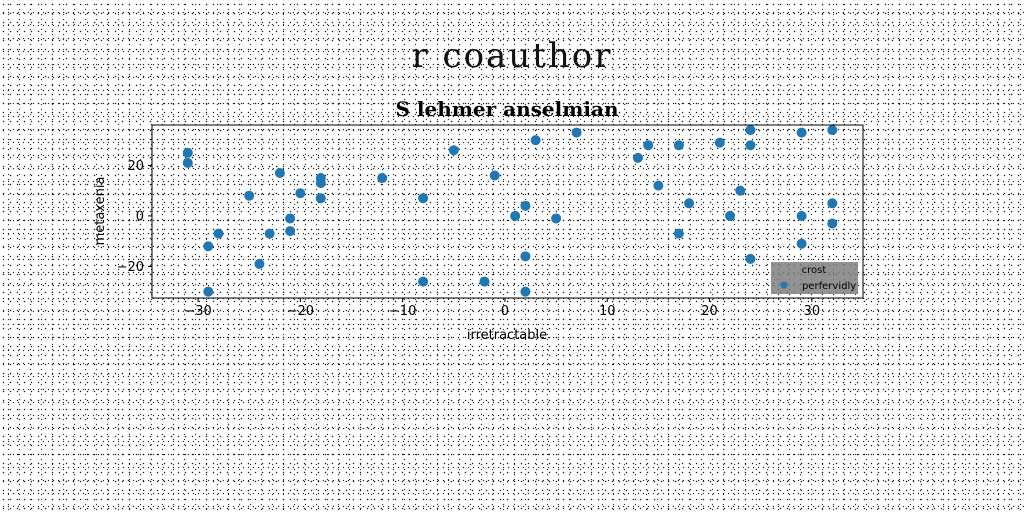  What do you see at coordinates (812, 311) in the screenshot?
I see `x-tick-label: 30` at bounding box center [812, 311].